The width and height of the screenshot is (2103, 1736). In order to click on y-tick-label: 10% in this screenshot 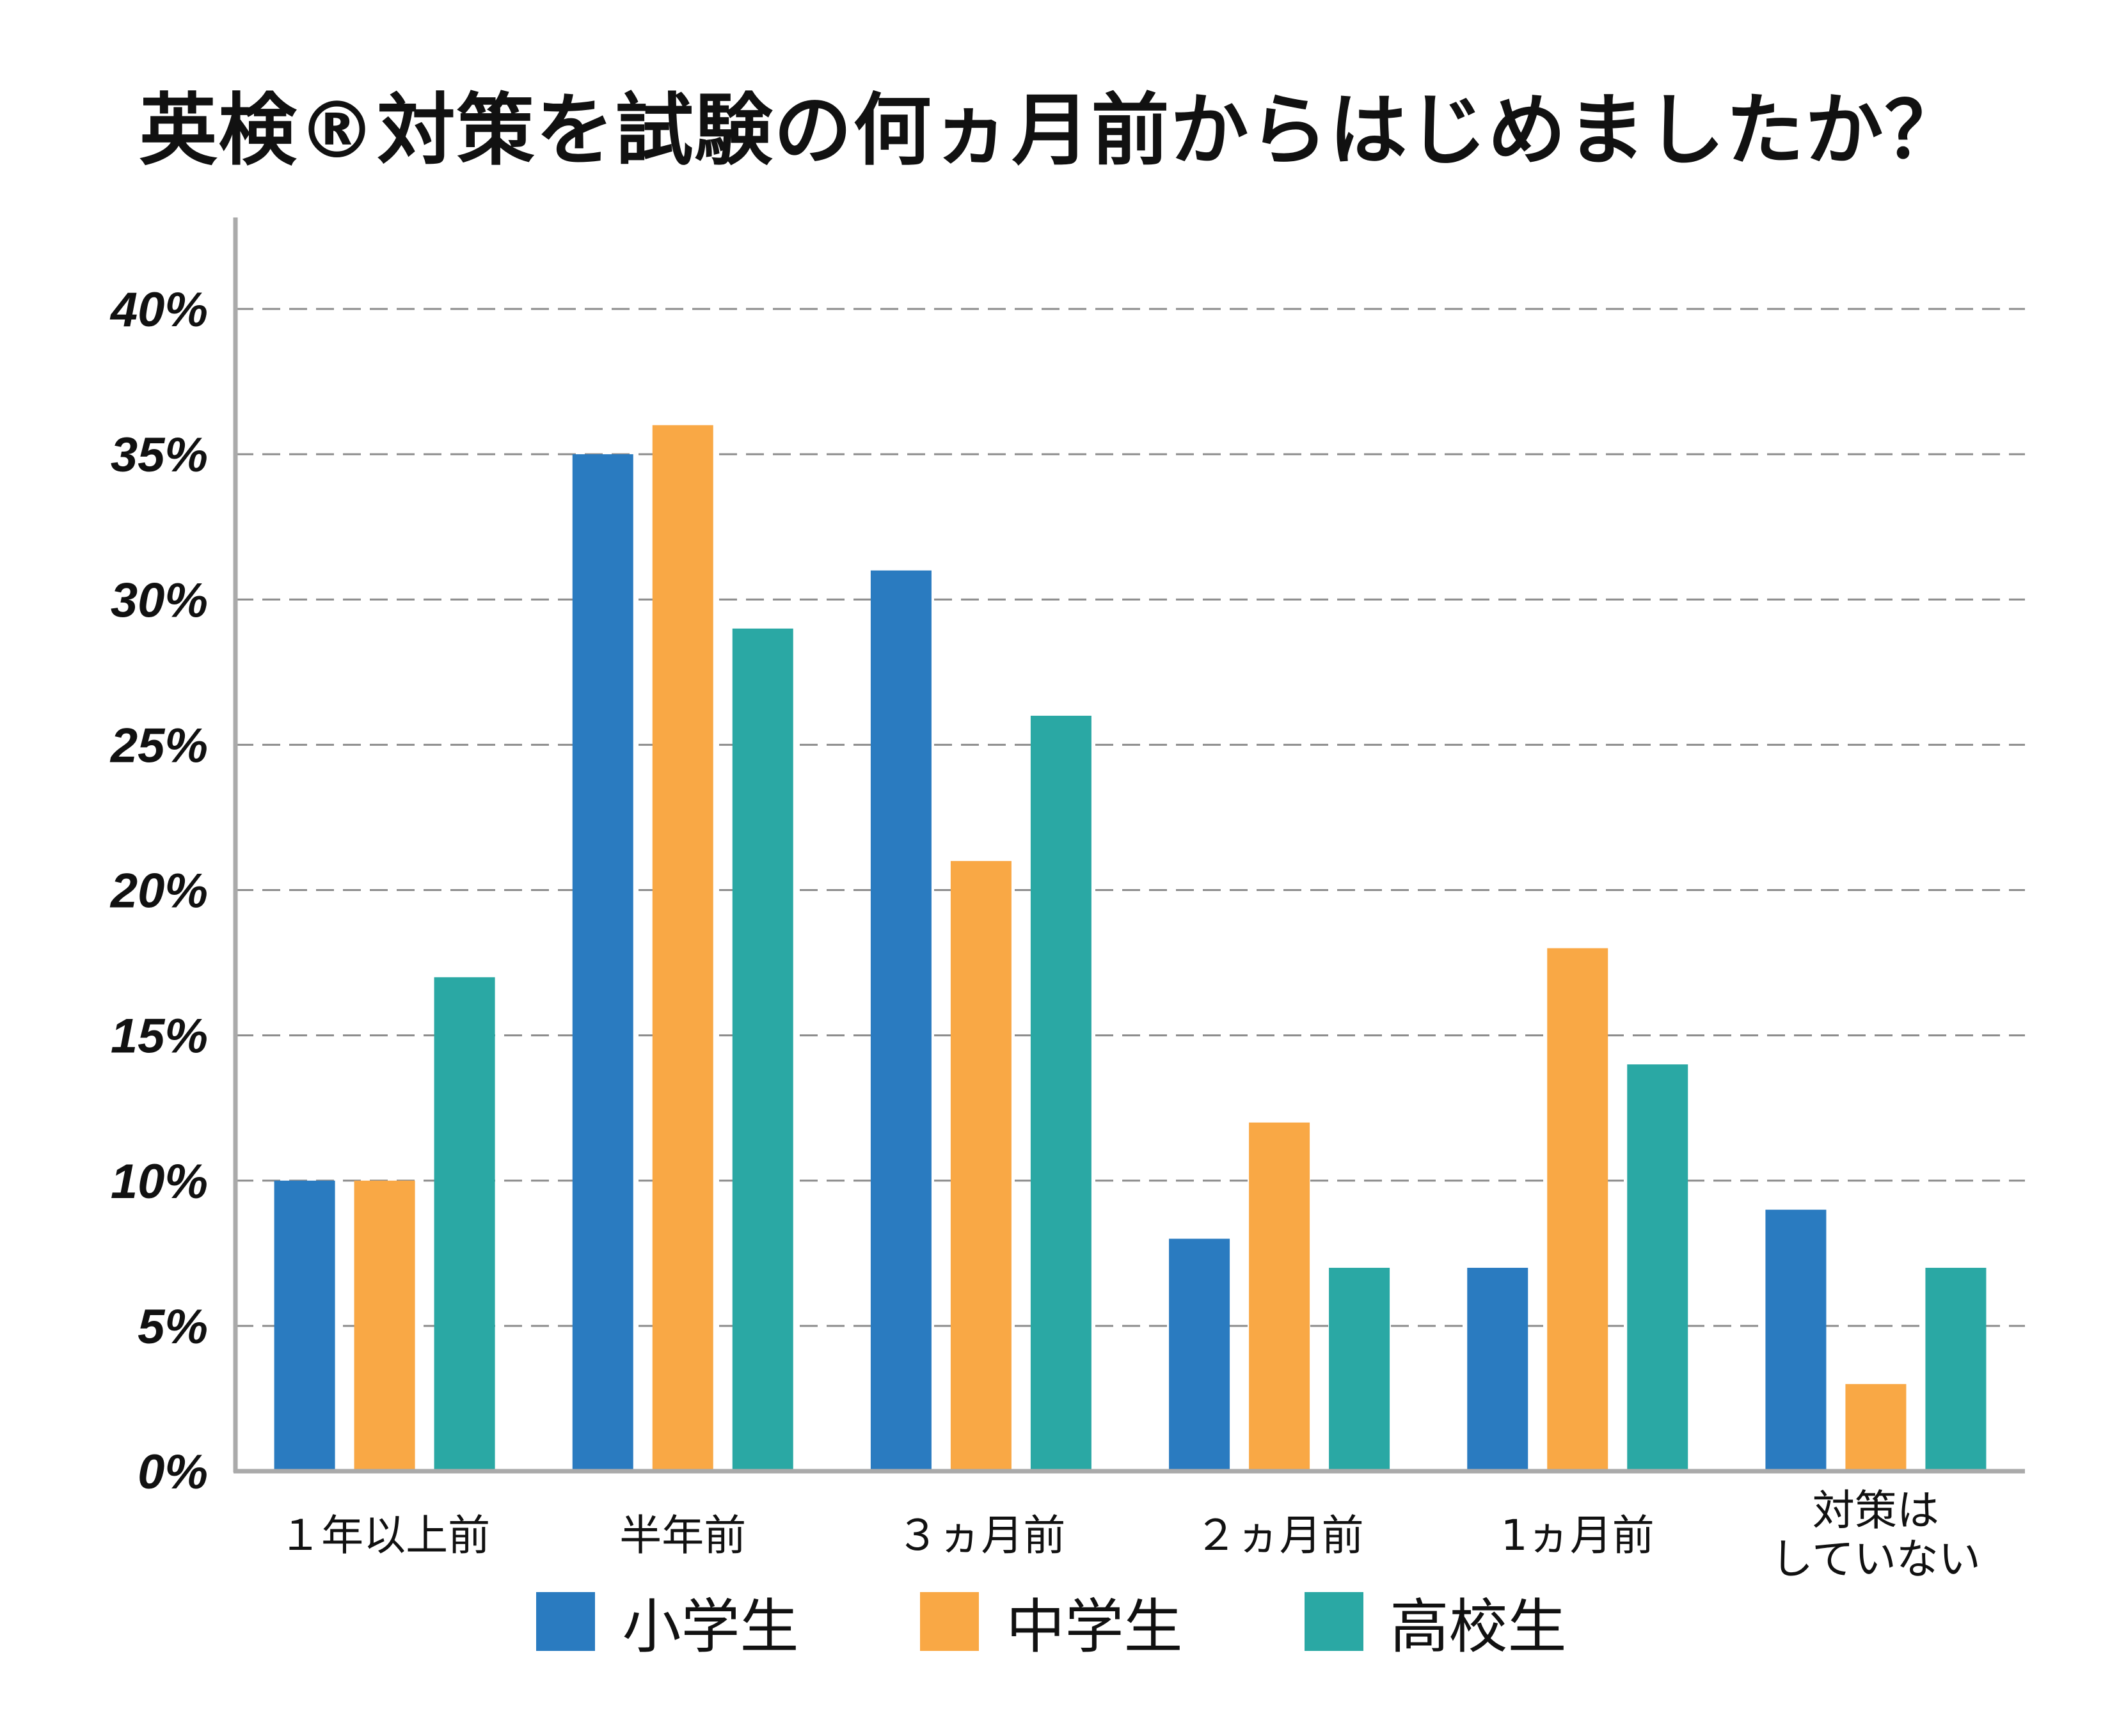, I will do `click(159, 1182)`.